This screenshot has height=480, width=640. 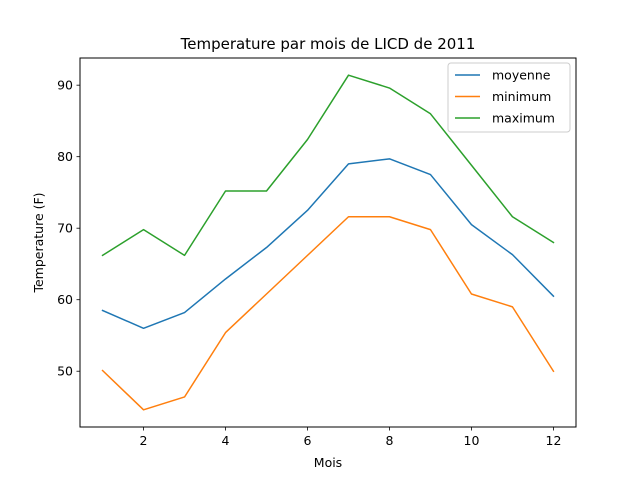 What do you see at coordinates (351, 437) in the screenshot?
I see `x-axis-ticks: 2 4 6 8 10 12` at bounding box center [351, 437].